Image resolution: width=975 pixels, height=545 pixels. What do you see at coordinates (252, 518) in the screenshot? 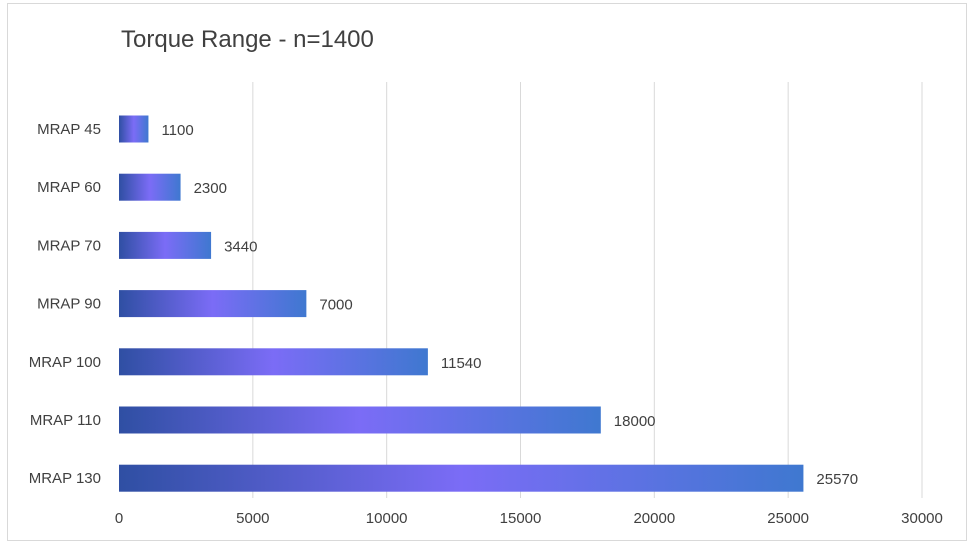
I see `x-tick-label: 5000` at bounding box center [252, 518].